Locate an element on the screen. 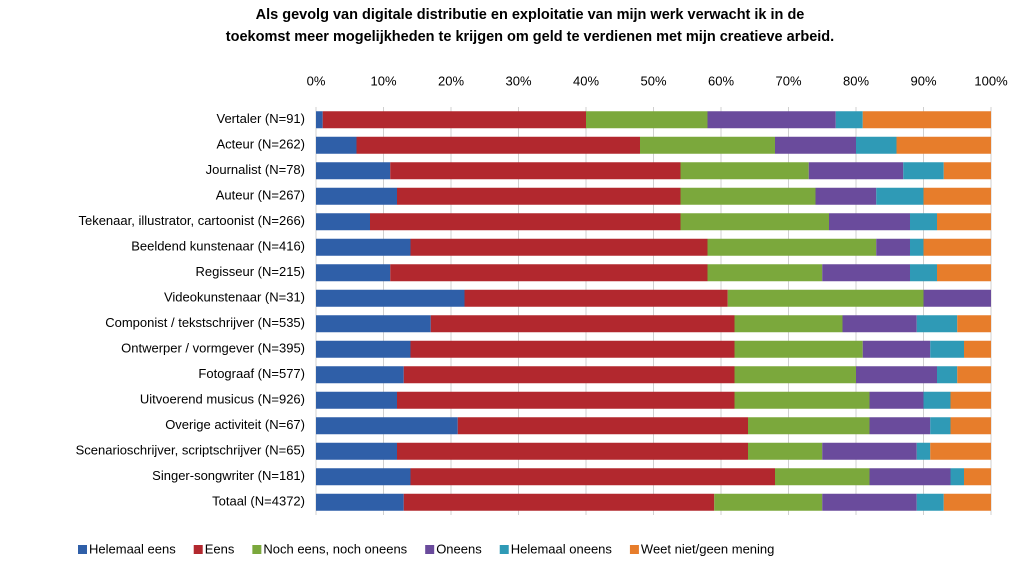  y-tick-label: Auteur (N=267) is located at coordinates (260, 195).